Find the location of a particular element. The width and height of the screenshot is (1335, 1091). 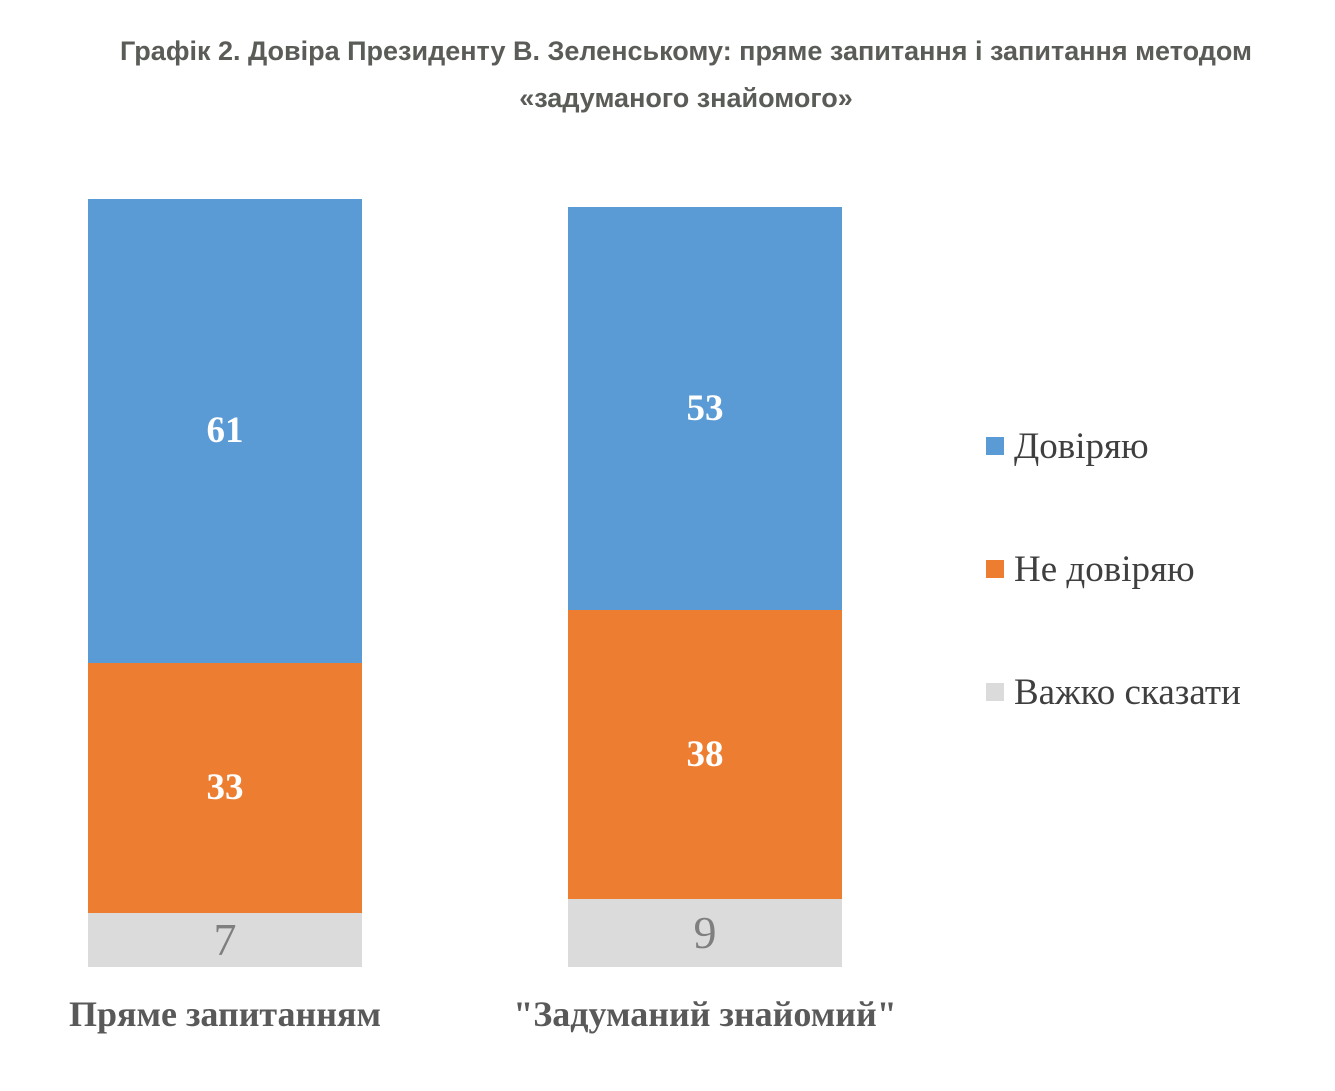

bar-segment-distrust: 33 is located at coordinates (225, 788).